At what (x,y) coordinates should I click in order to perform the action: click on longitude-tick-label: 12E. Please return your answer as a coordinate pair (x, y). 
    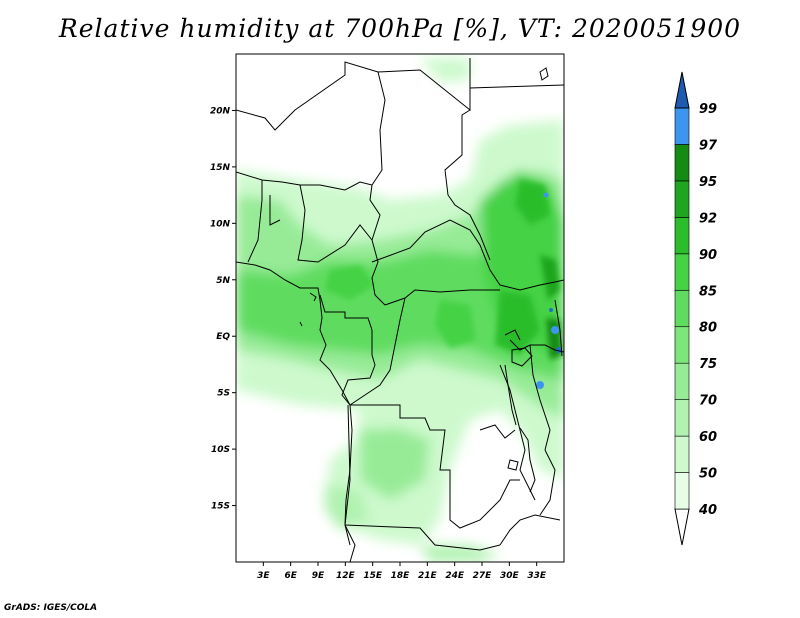
    Looking at the image, I should click on (346, 576).